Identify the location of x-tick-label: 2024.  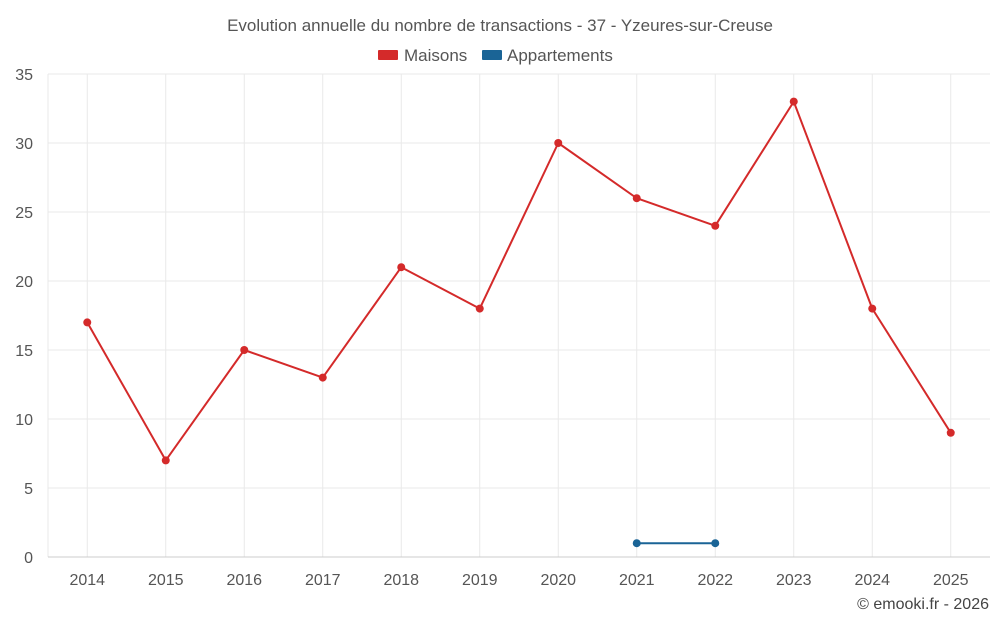
(872, 580).